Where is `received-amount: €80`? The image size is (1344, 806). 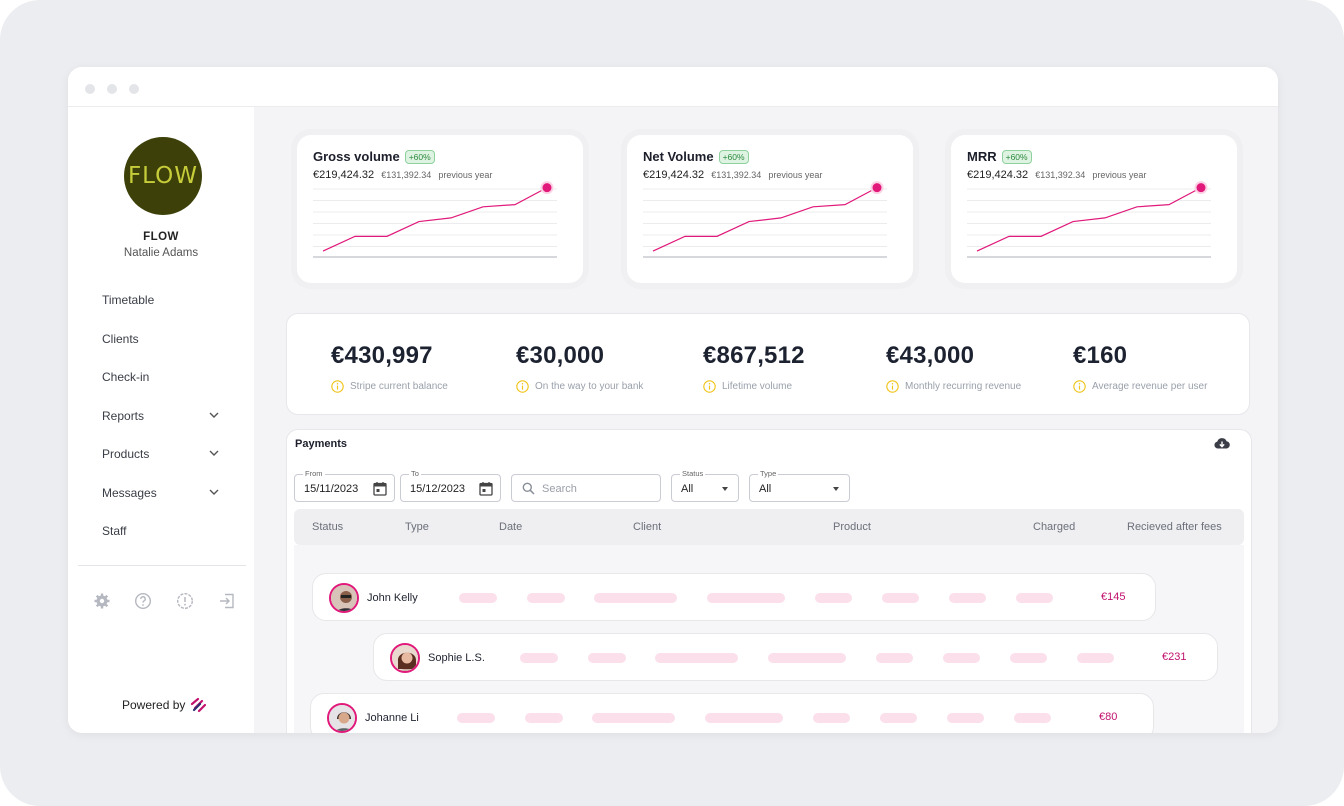 received-amount: €80 is located at coordinates (1108, 717).